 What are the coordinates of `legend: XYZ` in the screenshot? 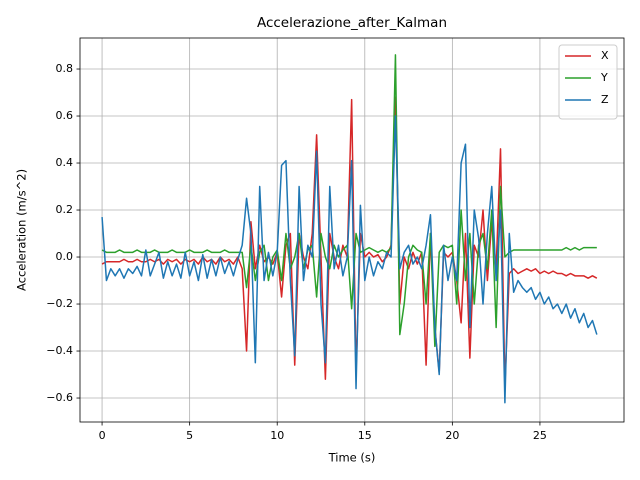 It's located at (588, 82).